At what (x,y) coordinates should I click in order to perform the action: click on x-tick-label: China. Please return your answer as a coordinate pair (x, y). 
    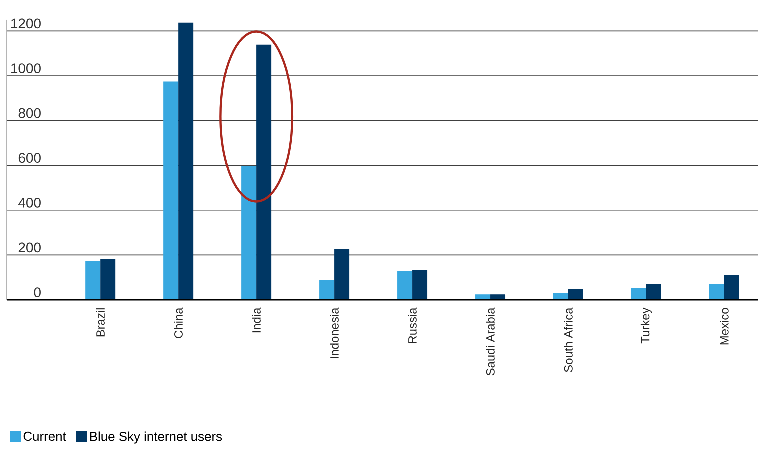
    Looking at the image, I should click on (178, 323).